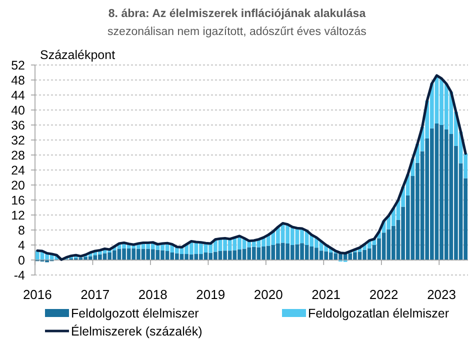 The height and width of the screenshot is (341, 474). Describe the element at coordinates (211, 294) in the screenshot. I see `x-tick-label: 2019` at that location.